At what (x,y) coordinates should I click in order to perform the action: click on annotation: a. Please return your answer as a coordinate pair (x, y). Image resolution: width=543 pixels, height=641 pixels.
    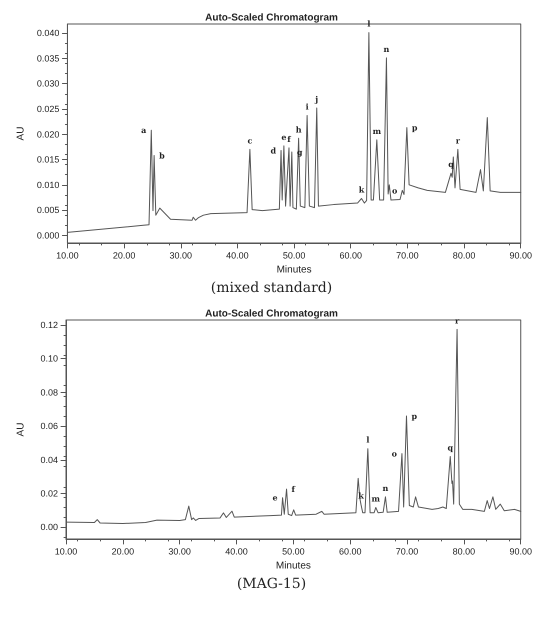
    Looking at the image, I should click on (143, 130).